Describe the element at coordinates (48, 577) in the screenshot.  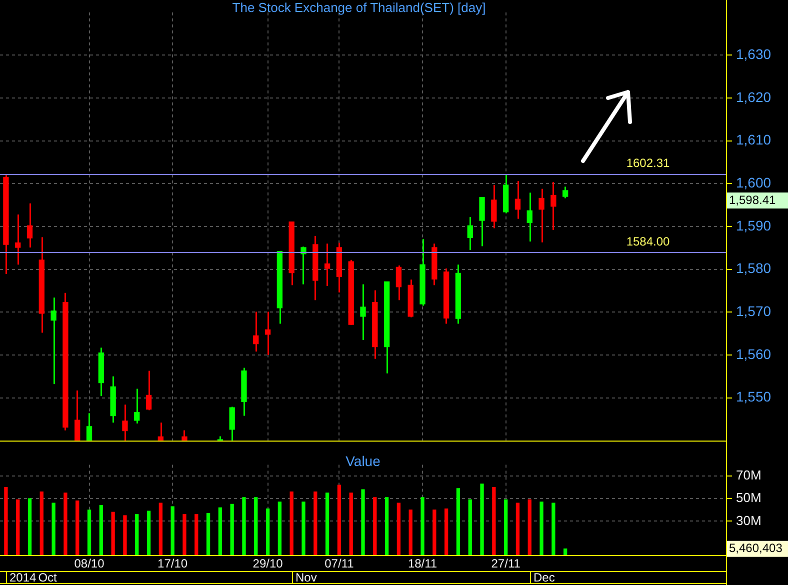
I see `text: Oct` at that location.